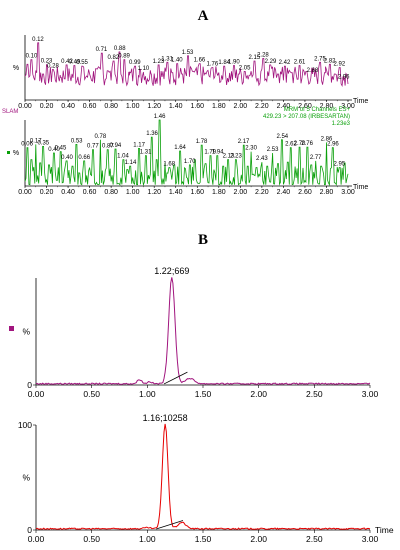  I want to click on peak-label: 0.94, so click(116, 146).